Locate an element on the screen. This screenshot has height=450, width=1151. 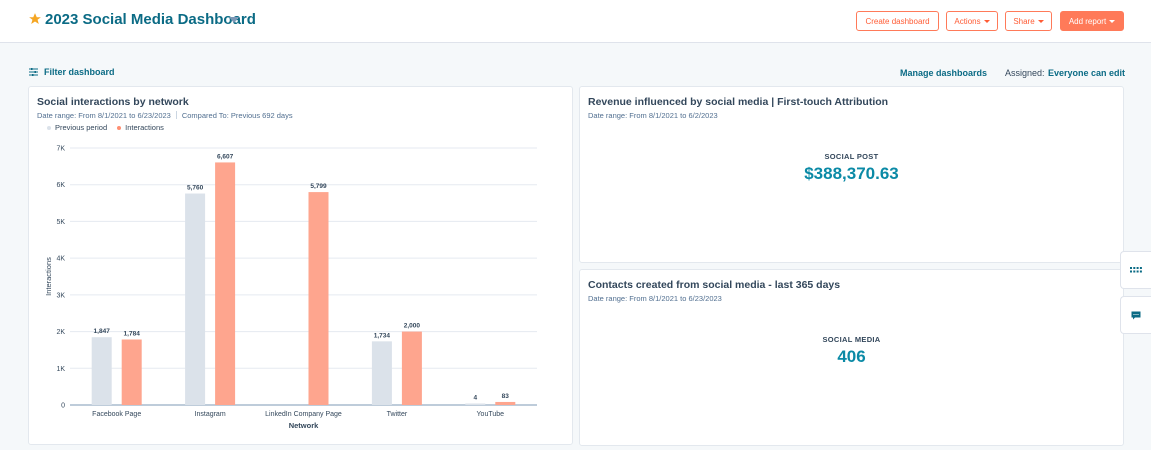
actions-button: Actions is located at coordinates (972, 21).